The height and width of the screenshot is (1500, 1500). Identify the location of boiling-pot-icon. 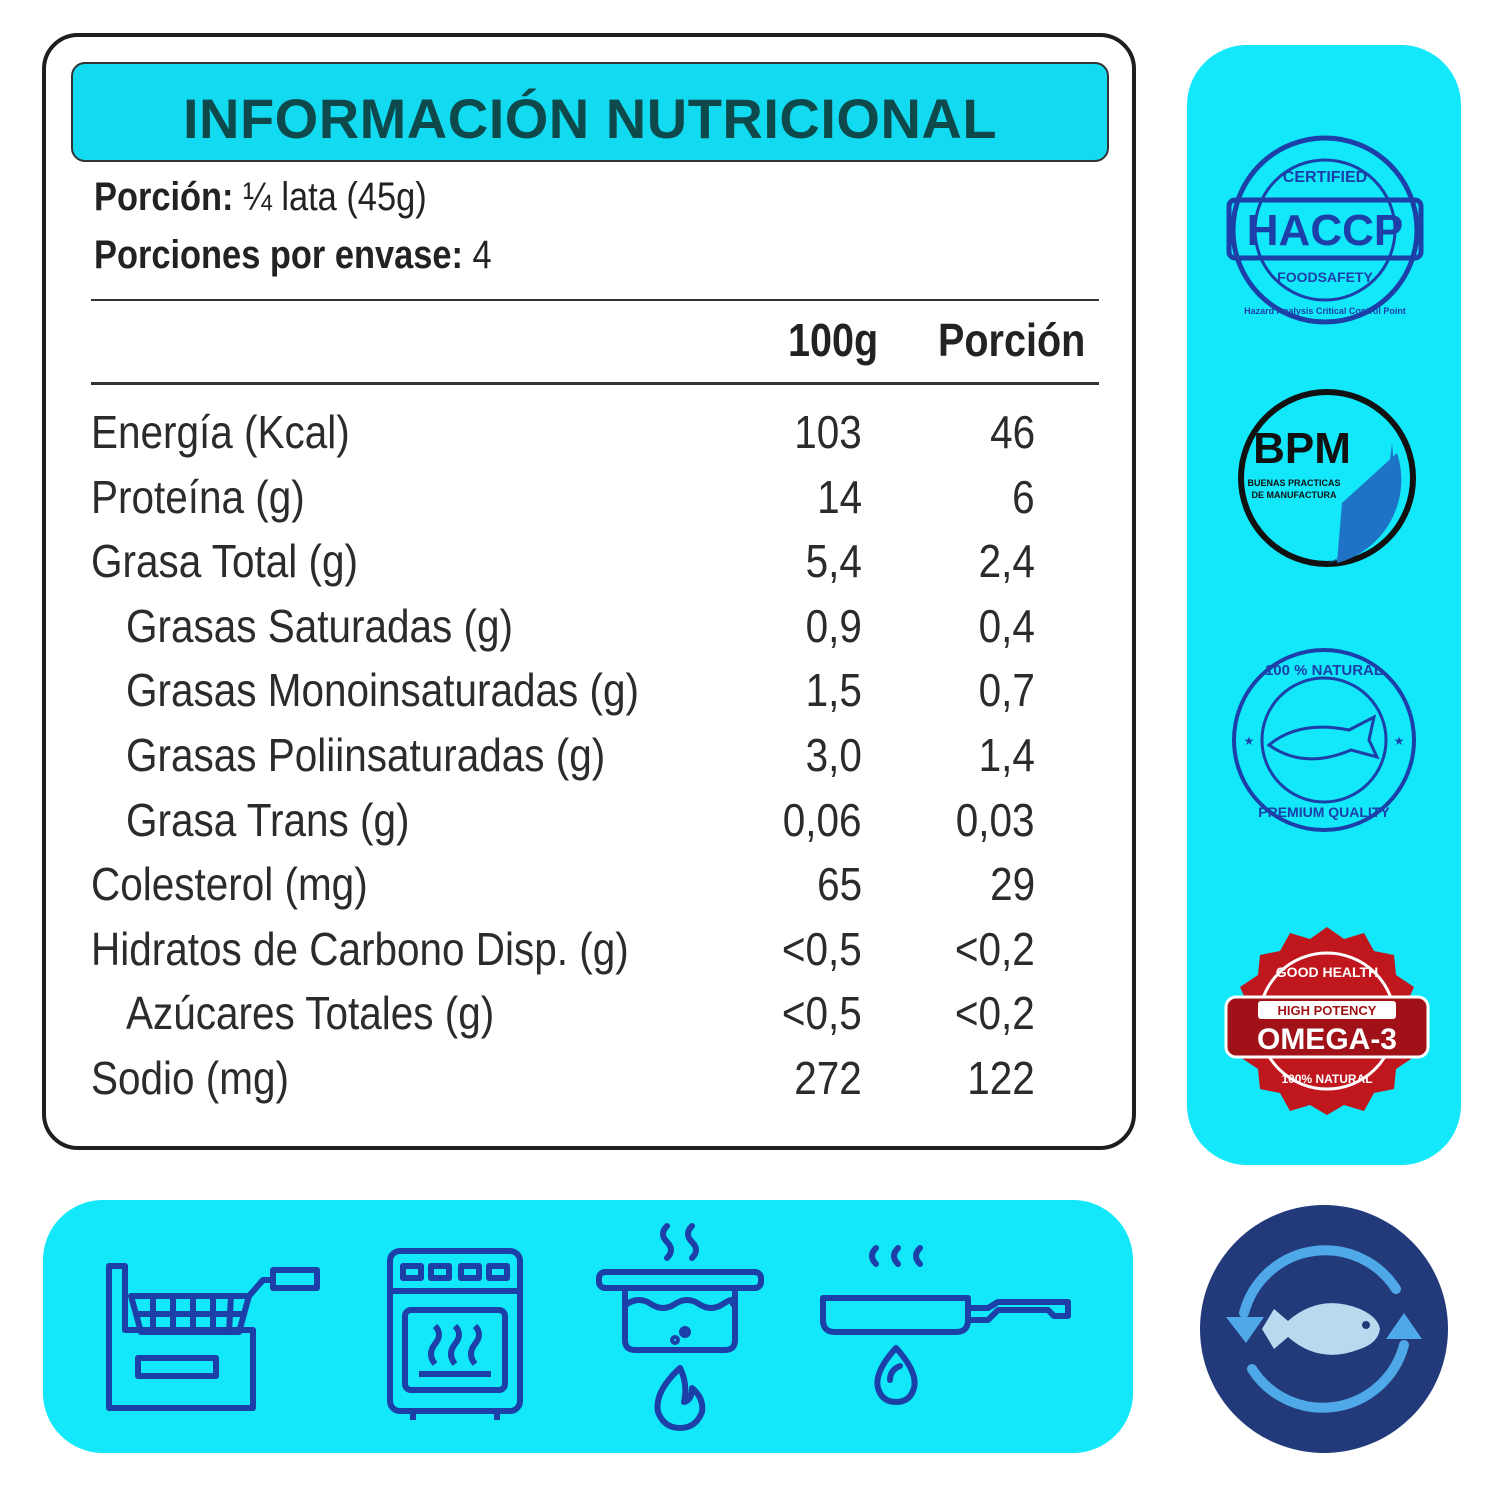
(680, 1327).